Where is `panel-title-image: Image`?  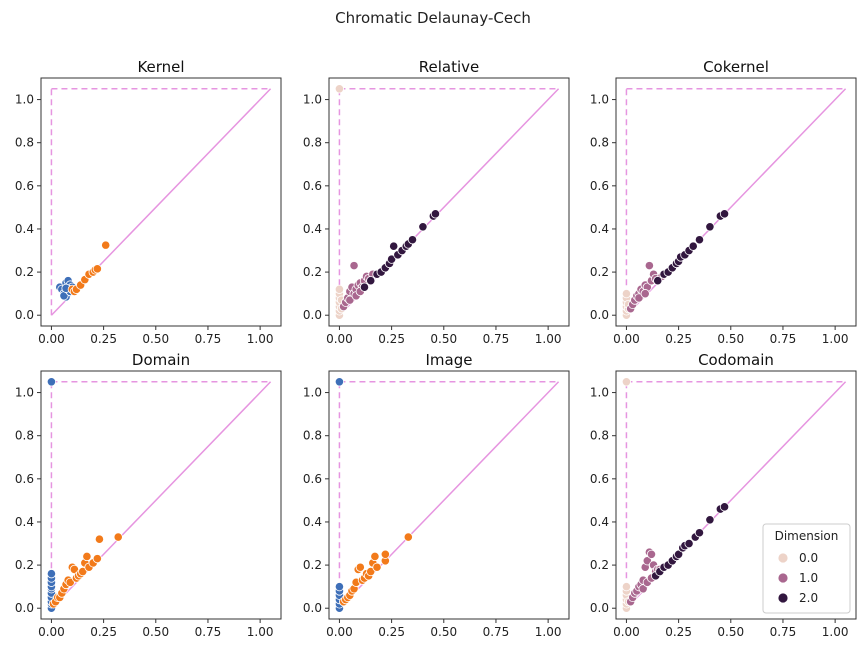 panel-title-image: Image is located at coordinates (449, 360).